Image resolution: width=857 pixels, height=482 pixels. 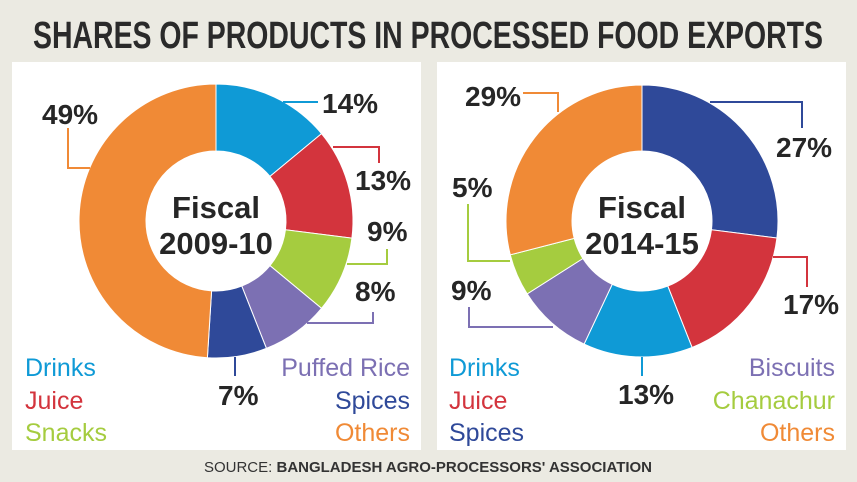 I want to click on data-label-biscuits: 9%, so click(x=471, y=290).